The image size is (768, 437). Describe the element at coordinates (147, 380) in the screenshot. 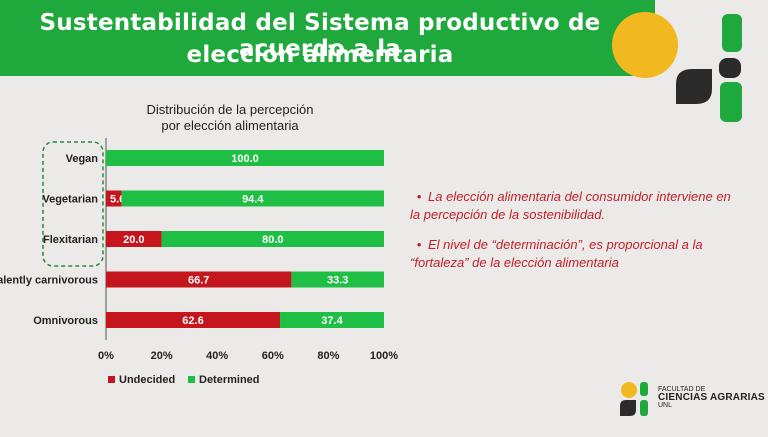

I see `legend-label-undecided: Undecided` at that location.